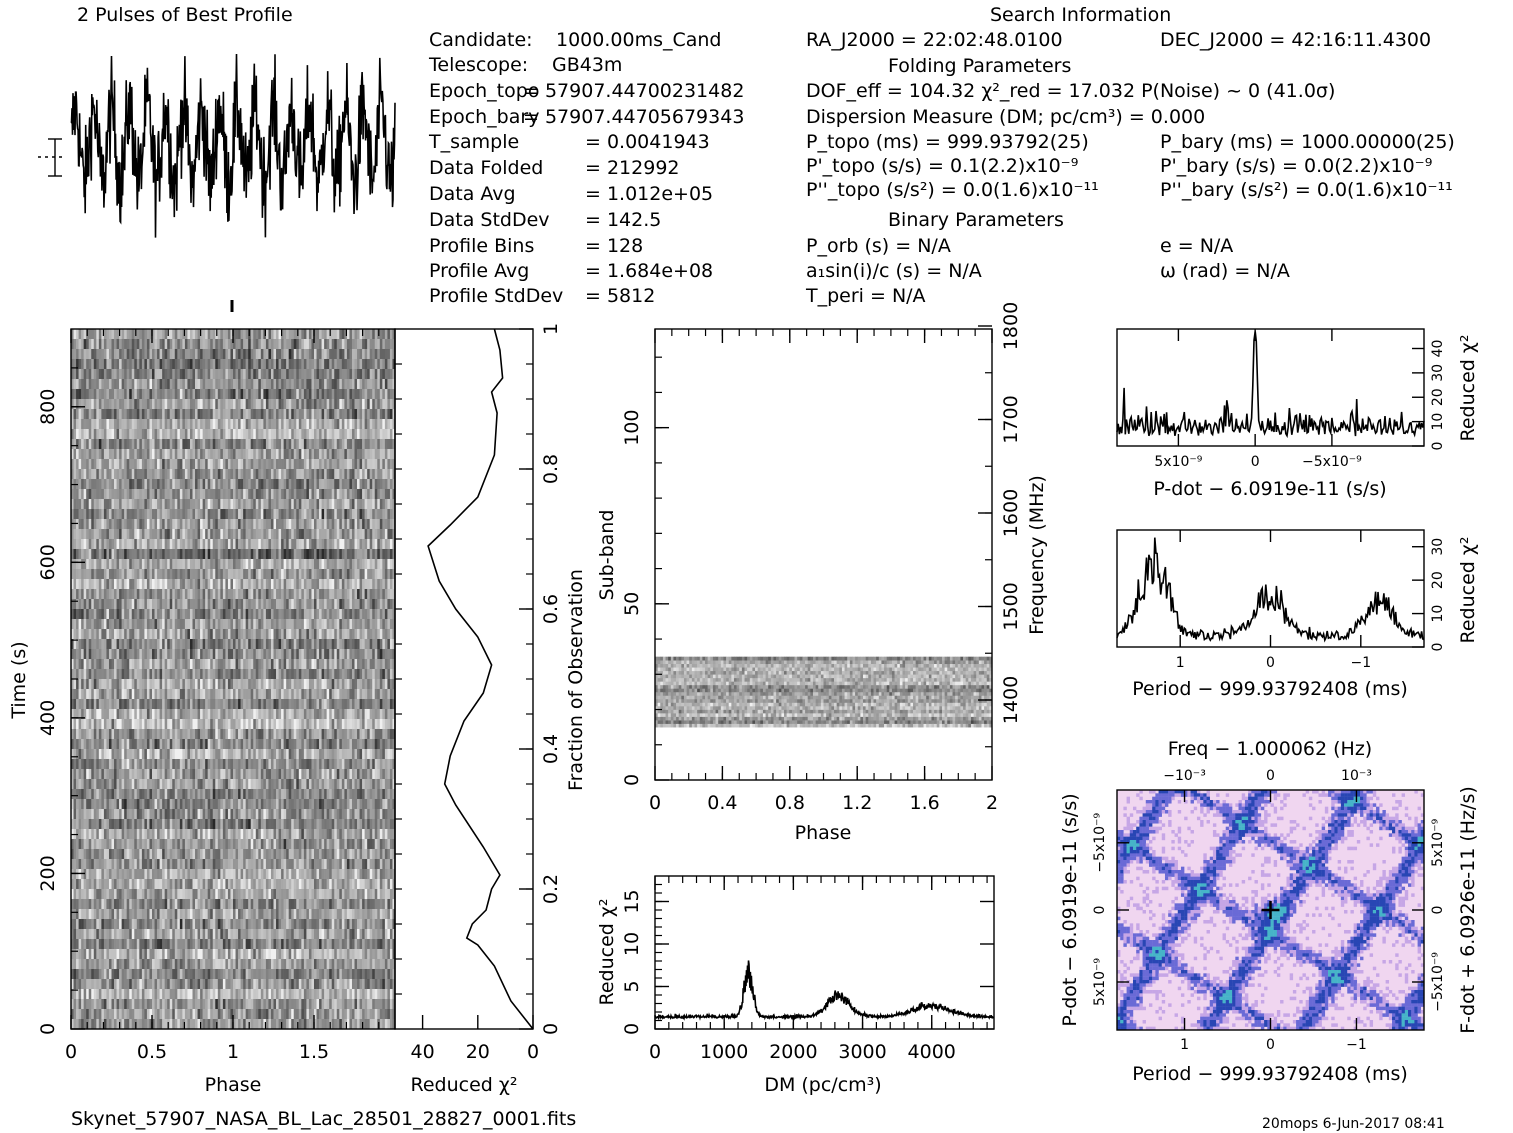  I want to click on info-value: = 57907.44700231482, so click(633, 91).